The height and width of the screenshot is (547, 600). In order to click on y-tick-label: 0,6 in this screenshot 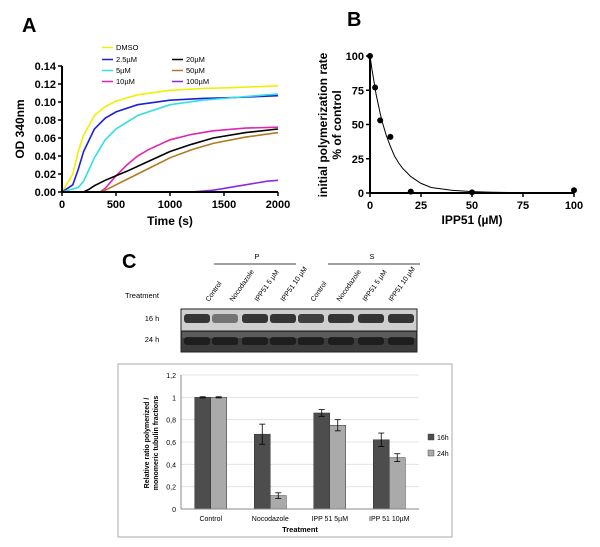, I will do `click(171, 443)`.